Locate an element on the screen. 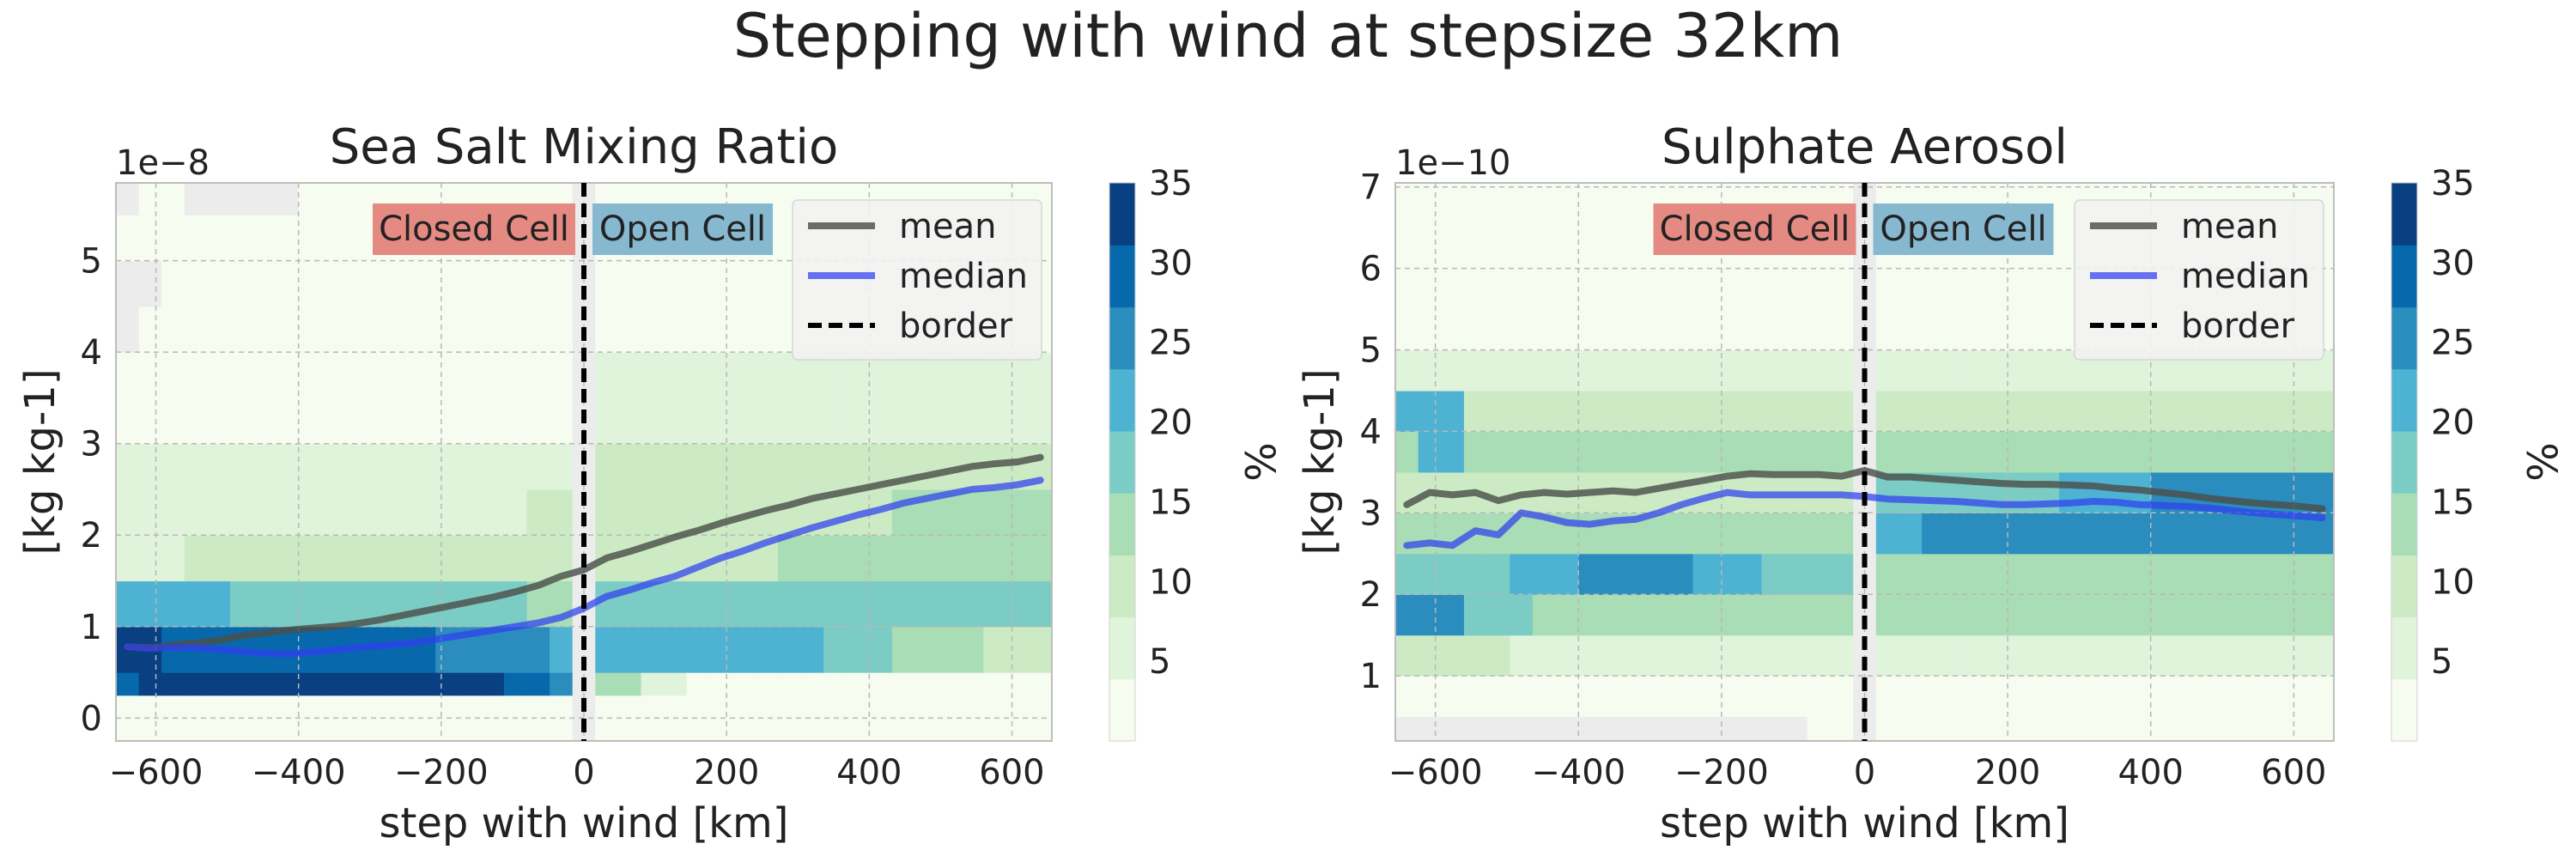 The width and height of the screenshot is (2576, 862). y-tick-label: 7 is located at coordinates (1371, 188).